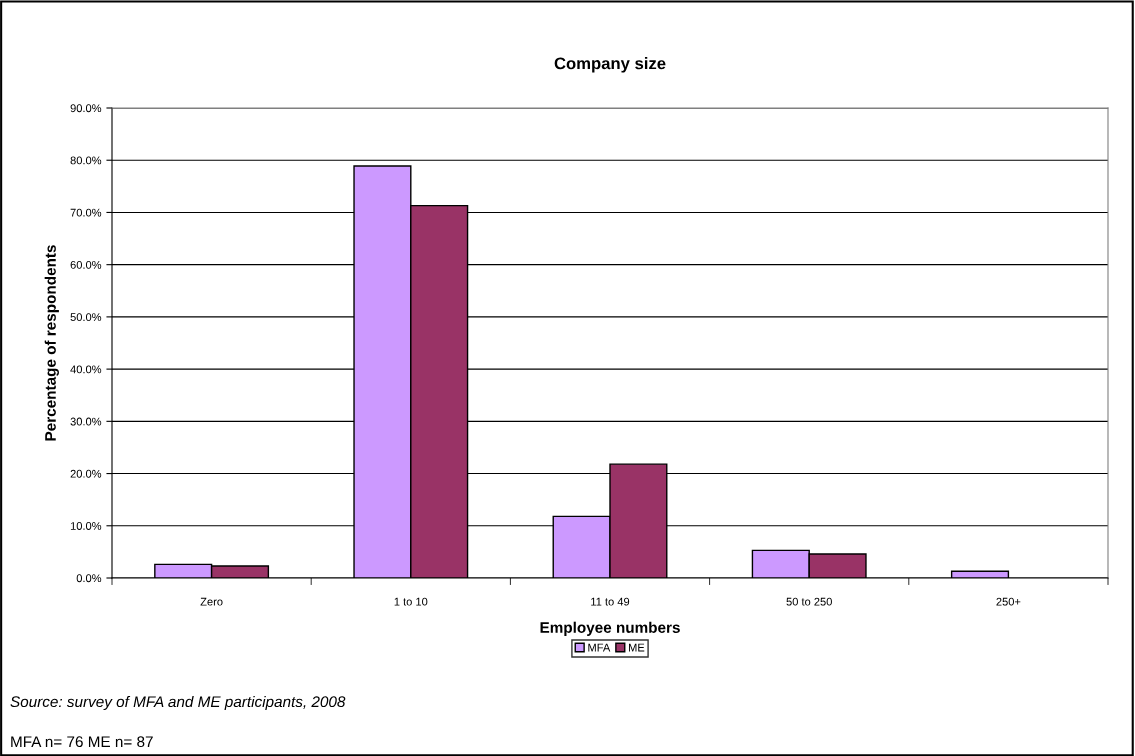 This screenshot has width=1135, height=756. I want to click on y-tick-label: 10.0%, so click(86, 526).